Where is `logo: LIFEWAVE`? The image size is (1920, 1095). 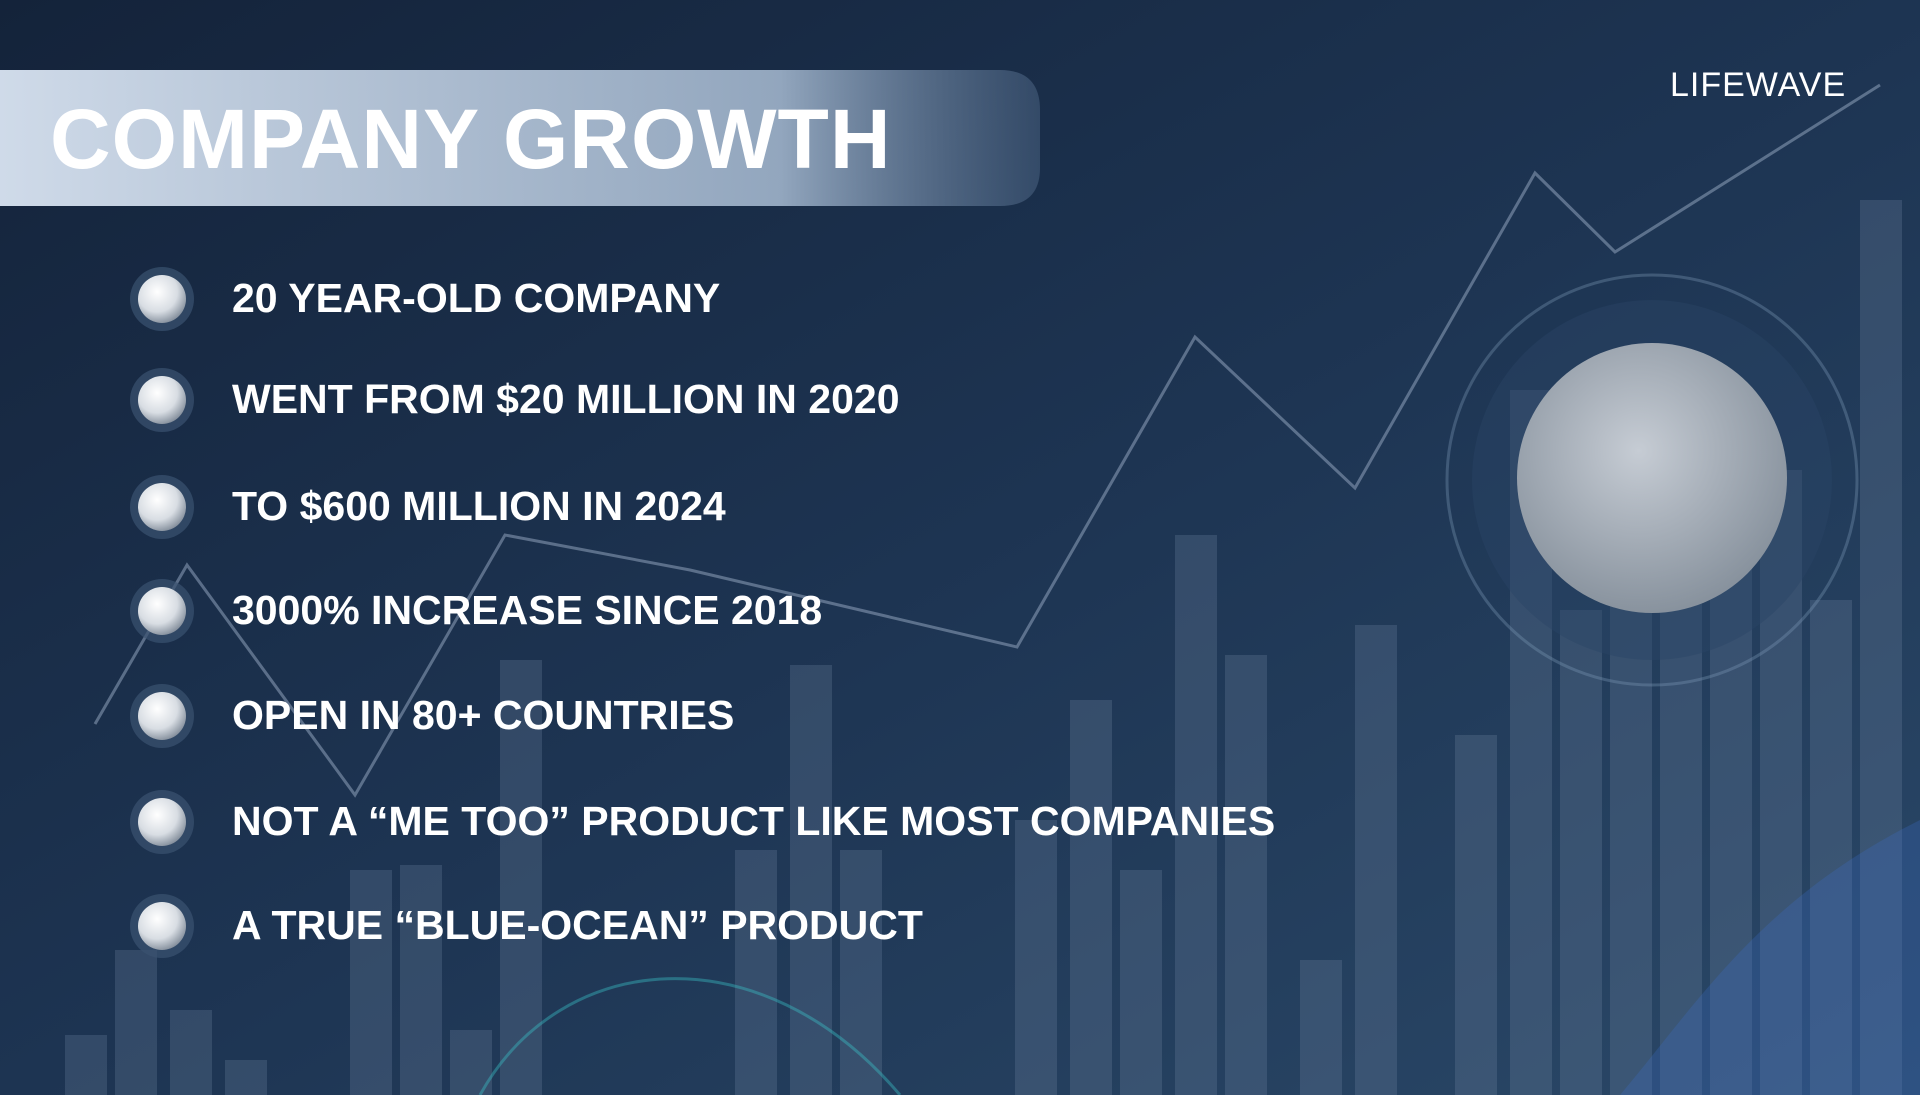 logo: LIFEWAVE is located at coordinates (1758, 85).